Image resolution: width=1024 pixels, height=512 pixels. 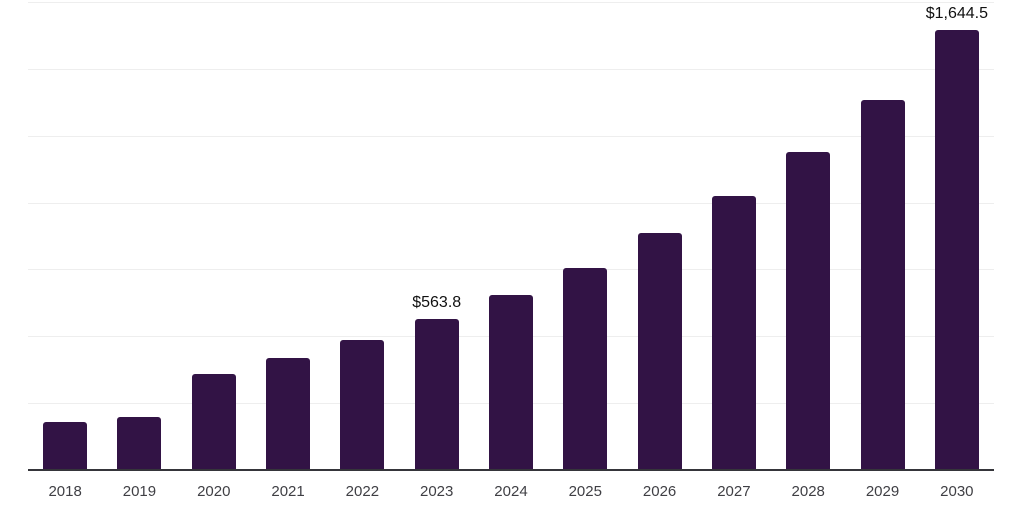 What do you see at coordinates (213, 421) in the screenshot?
I see `bar-2020` at bounding box center [213, 421].